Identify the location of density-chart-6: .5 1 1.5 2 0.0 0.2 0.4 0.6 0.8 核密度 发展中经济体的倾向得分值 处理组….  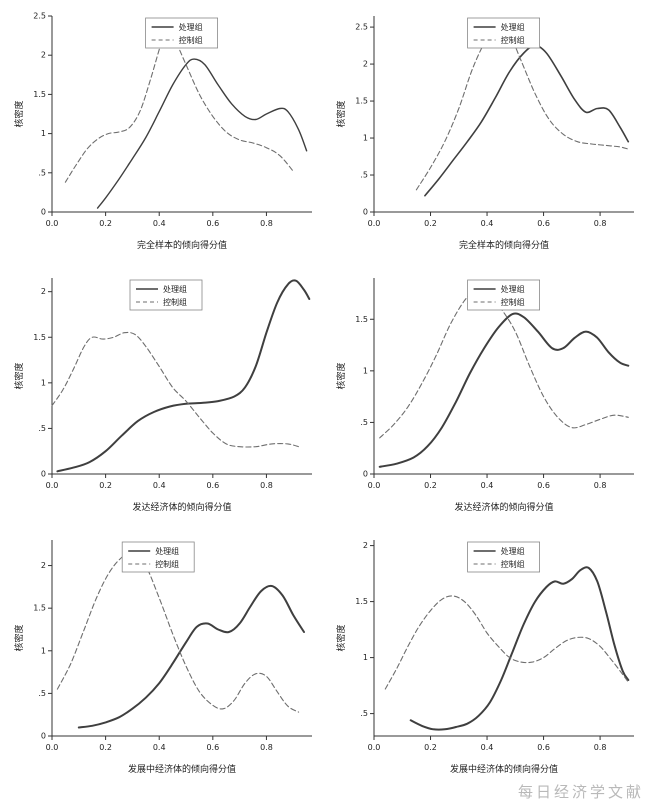
(489, 656).